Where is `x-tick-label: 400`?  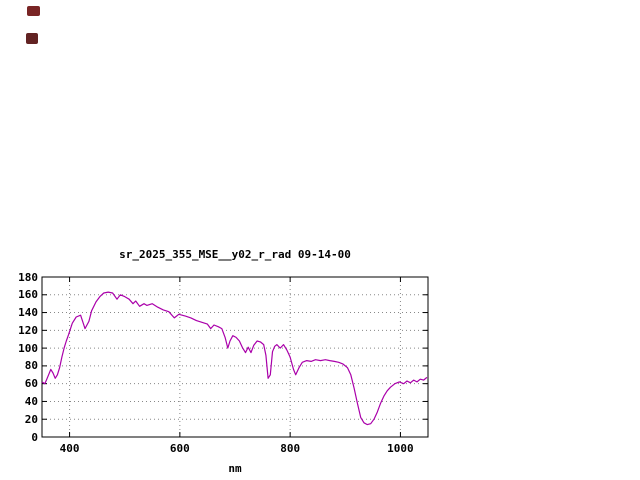 x-tick-label: 400 is located at coordinates (69, 448).